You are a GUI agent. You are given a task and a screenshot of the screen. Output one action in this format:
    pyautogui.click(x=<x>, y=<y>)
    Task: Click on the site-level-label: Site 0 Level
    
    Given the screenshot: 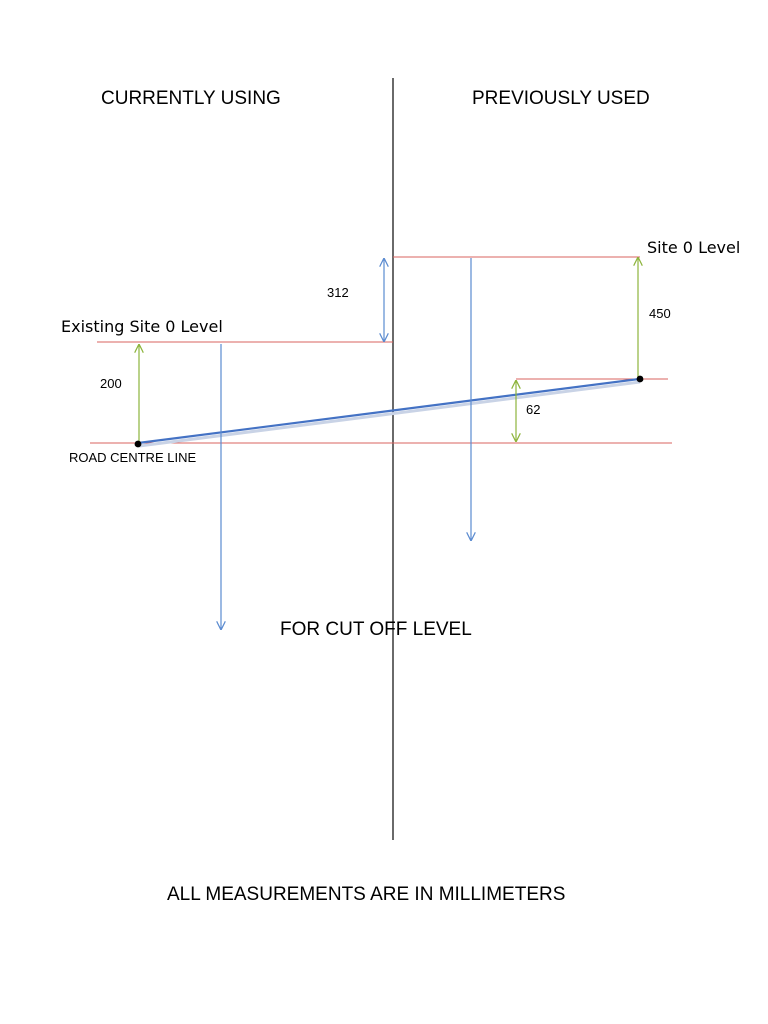 What is the action you would take?
    pyautogui.click(x=694, y=247)
    